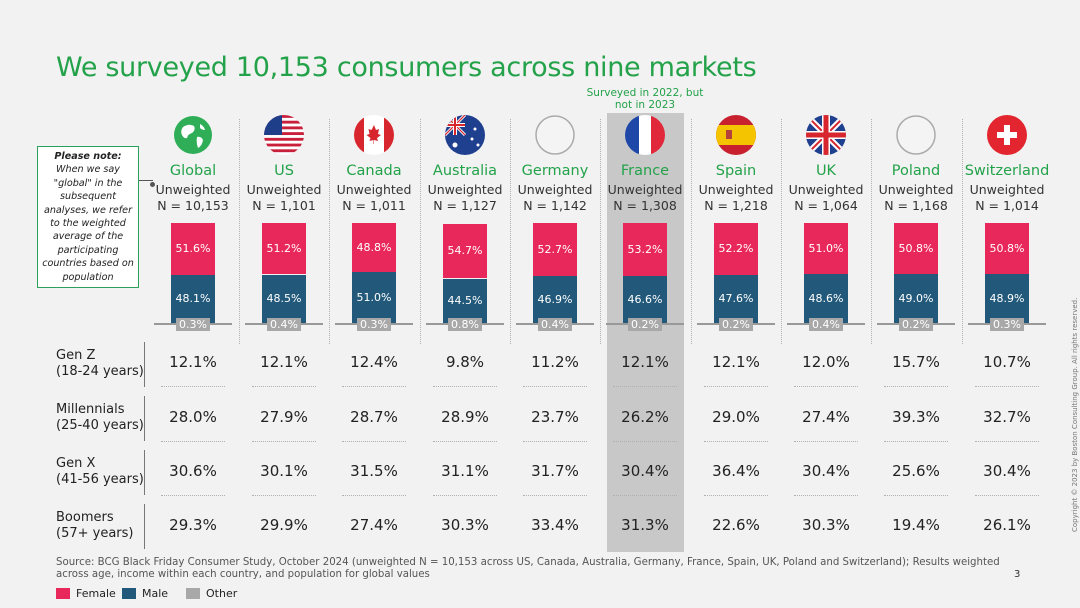 This screenshot has width=1080, height=608. What do you see at coordinates (736, 205) in the screenshot?
I see `sample-size: N = 1,218` at bounding box center [736, 205].